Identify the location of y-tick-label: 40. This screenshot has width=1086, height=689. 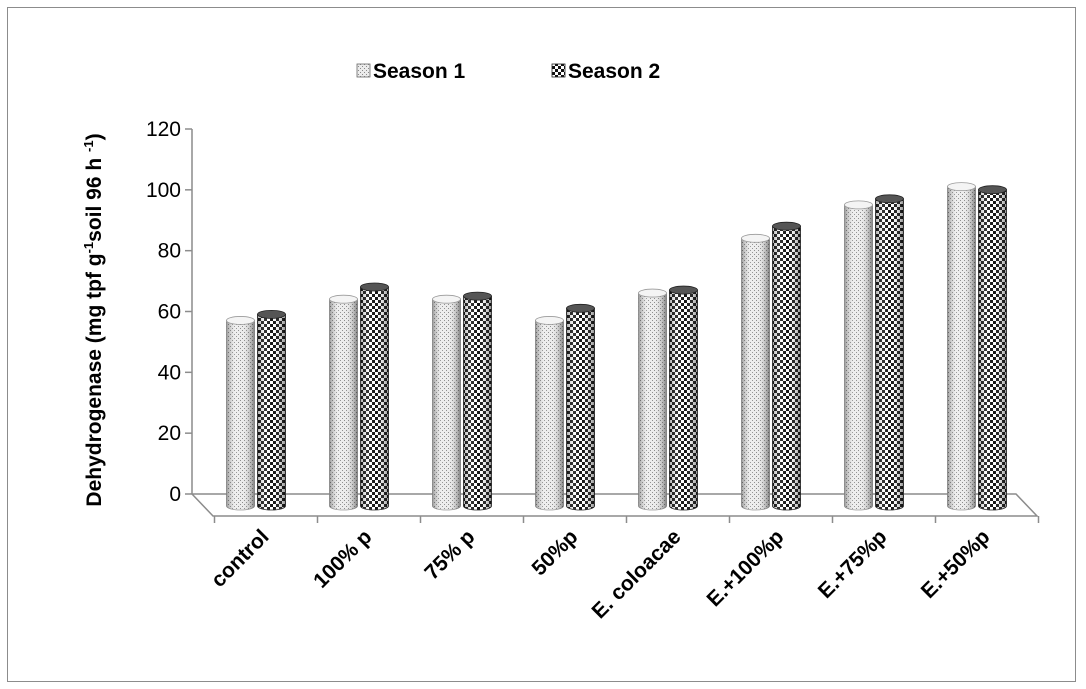
(169, 372).